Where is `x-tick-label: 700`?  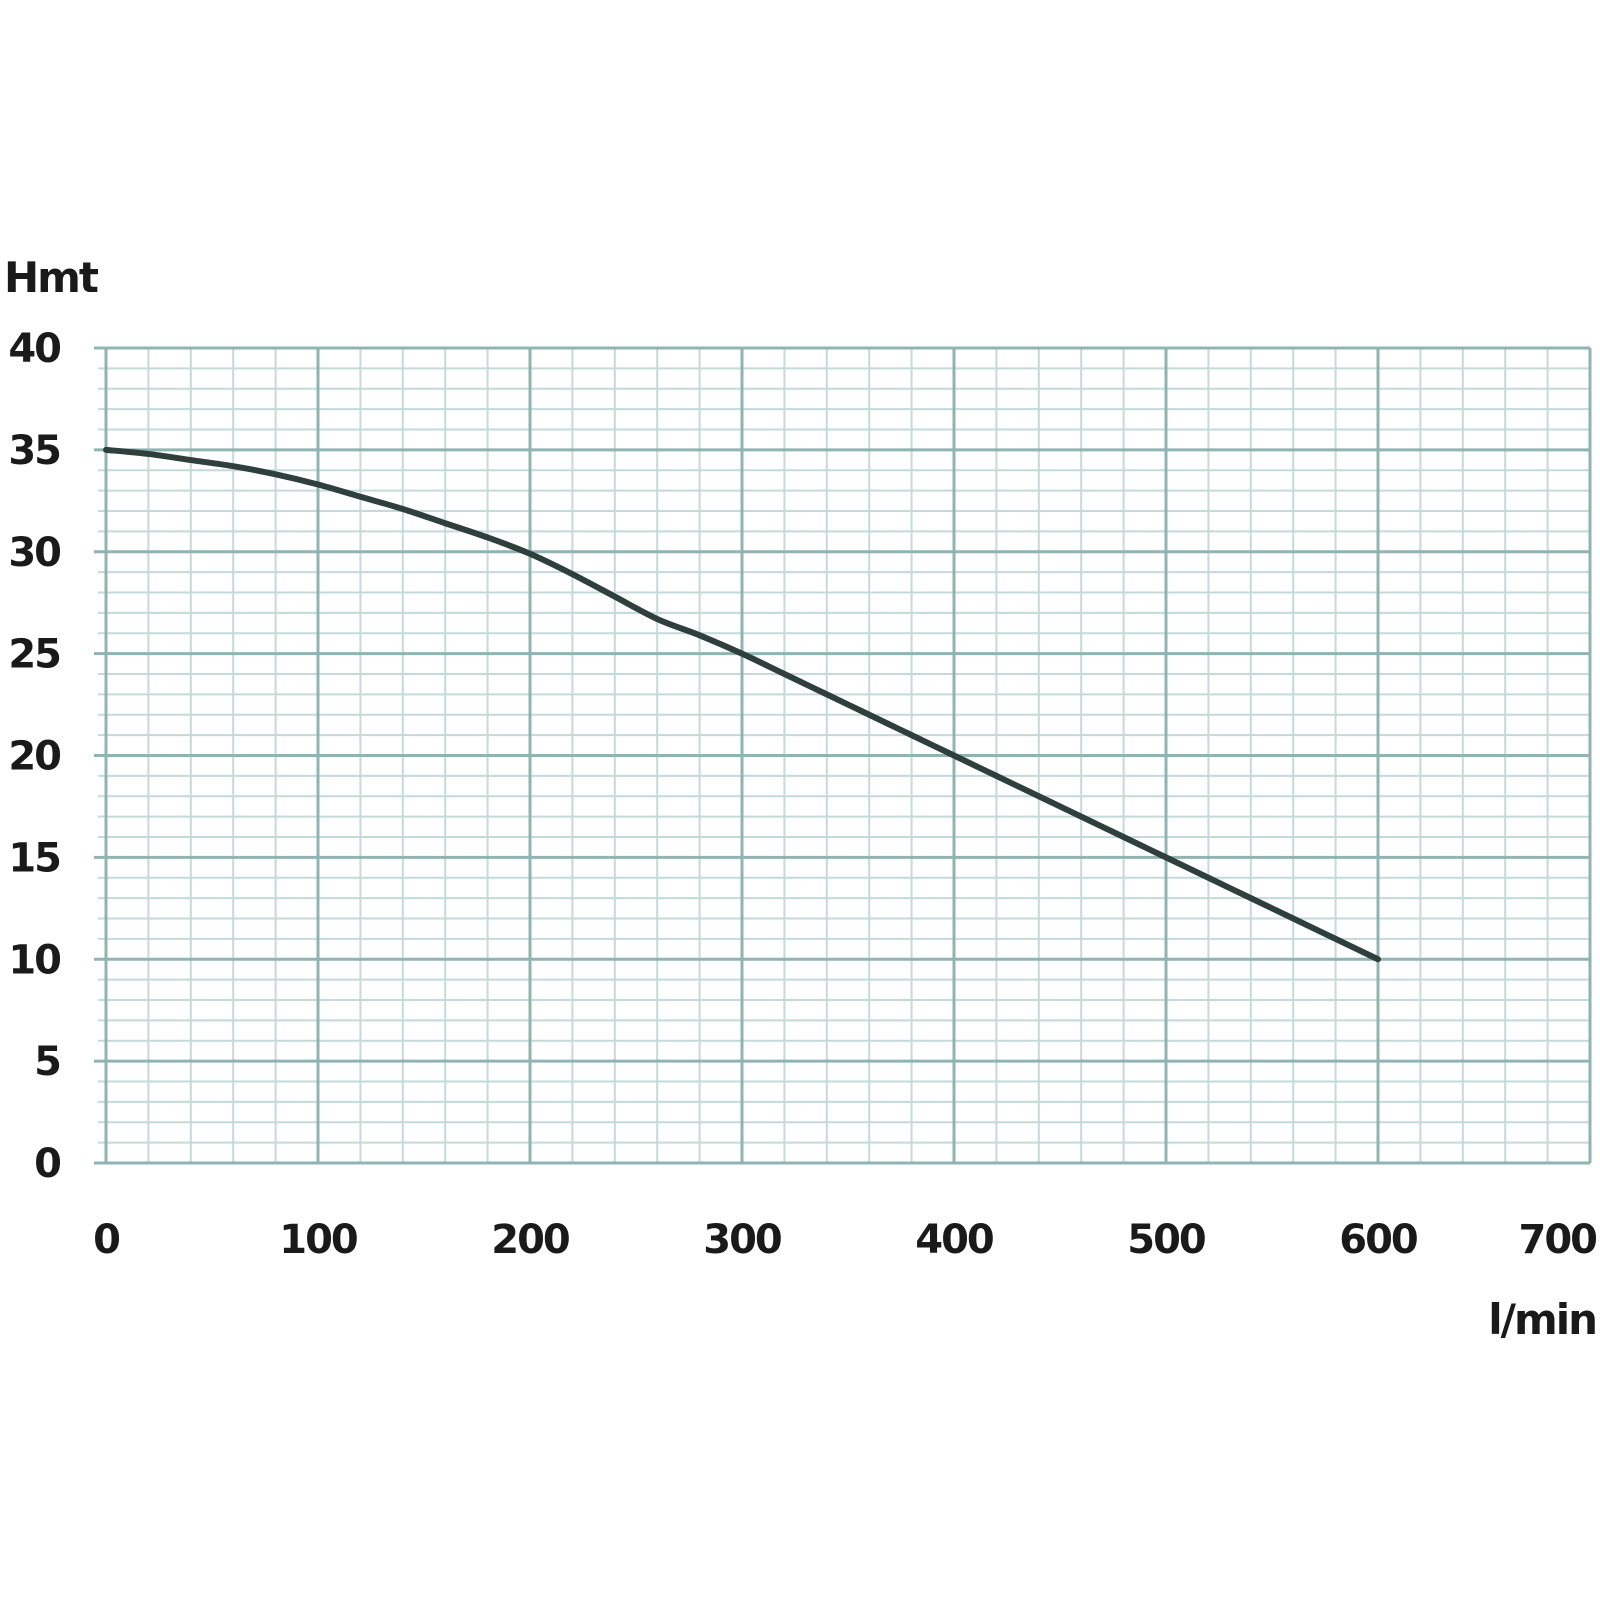
x-tick-label: 700 is located at coordinates (1558, 1240).